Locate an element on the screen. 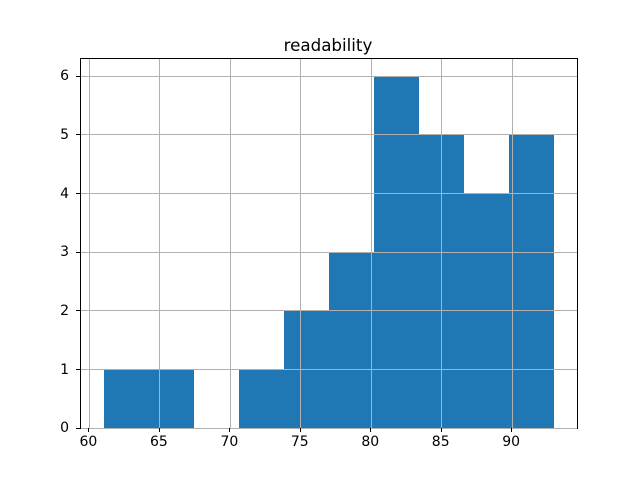 This screenshot has height=480, width=640. x-tick-label: 90 is located at coordinates (511, 442).